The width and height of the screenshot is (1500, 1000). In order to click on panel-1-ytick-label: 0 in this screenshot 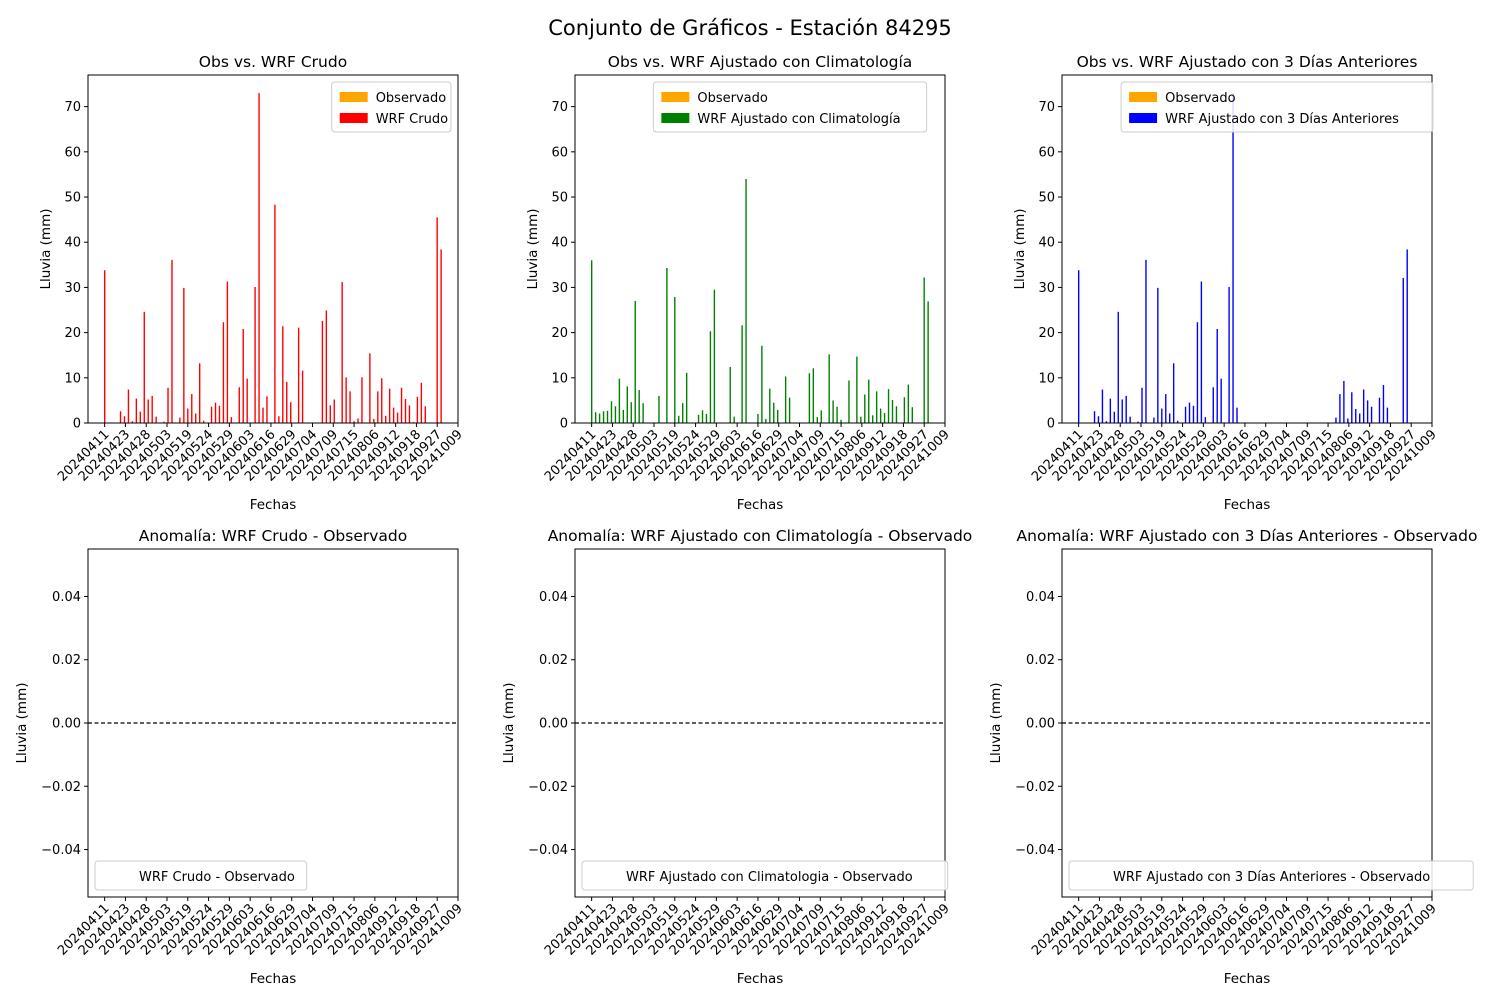, I will do `click(77, 424)`.